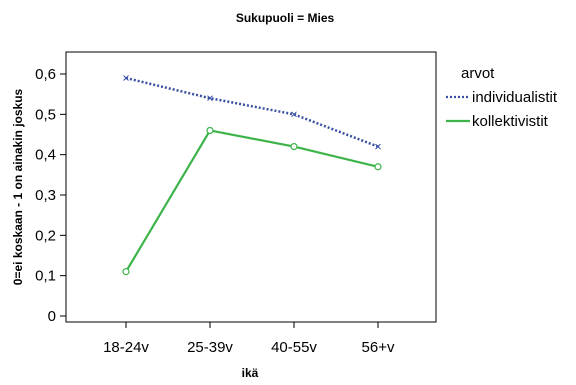 Image resolution: width=576 pixels, height=385 pixels. What do you see at coordinates (126, 347) in the screenshot?
I see `x-tick-label: 18-24v` at bounding box center [126, 347].